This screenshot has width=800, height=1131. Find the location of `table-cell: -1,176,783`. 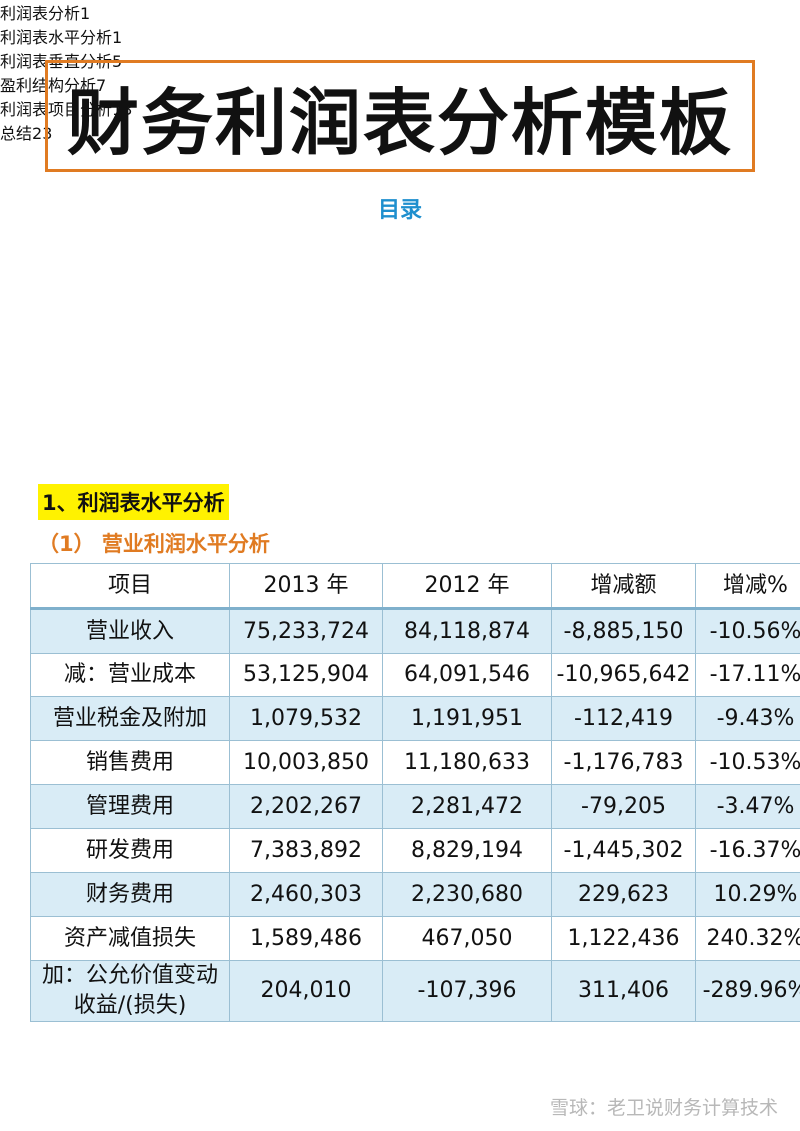

table-cell: -1,176,783 is located at coordinates (623, 762).